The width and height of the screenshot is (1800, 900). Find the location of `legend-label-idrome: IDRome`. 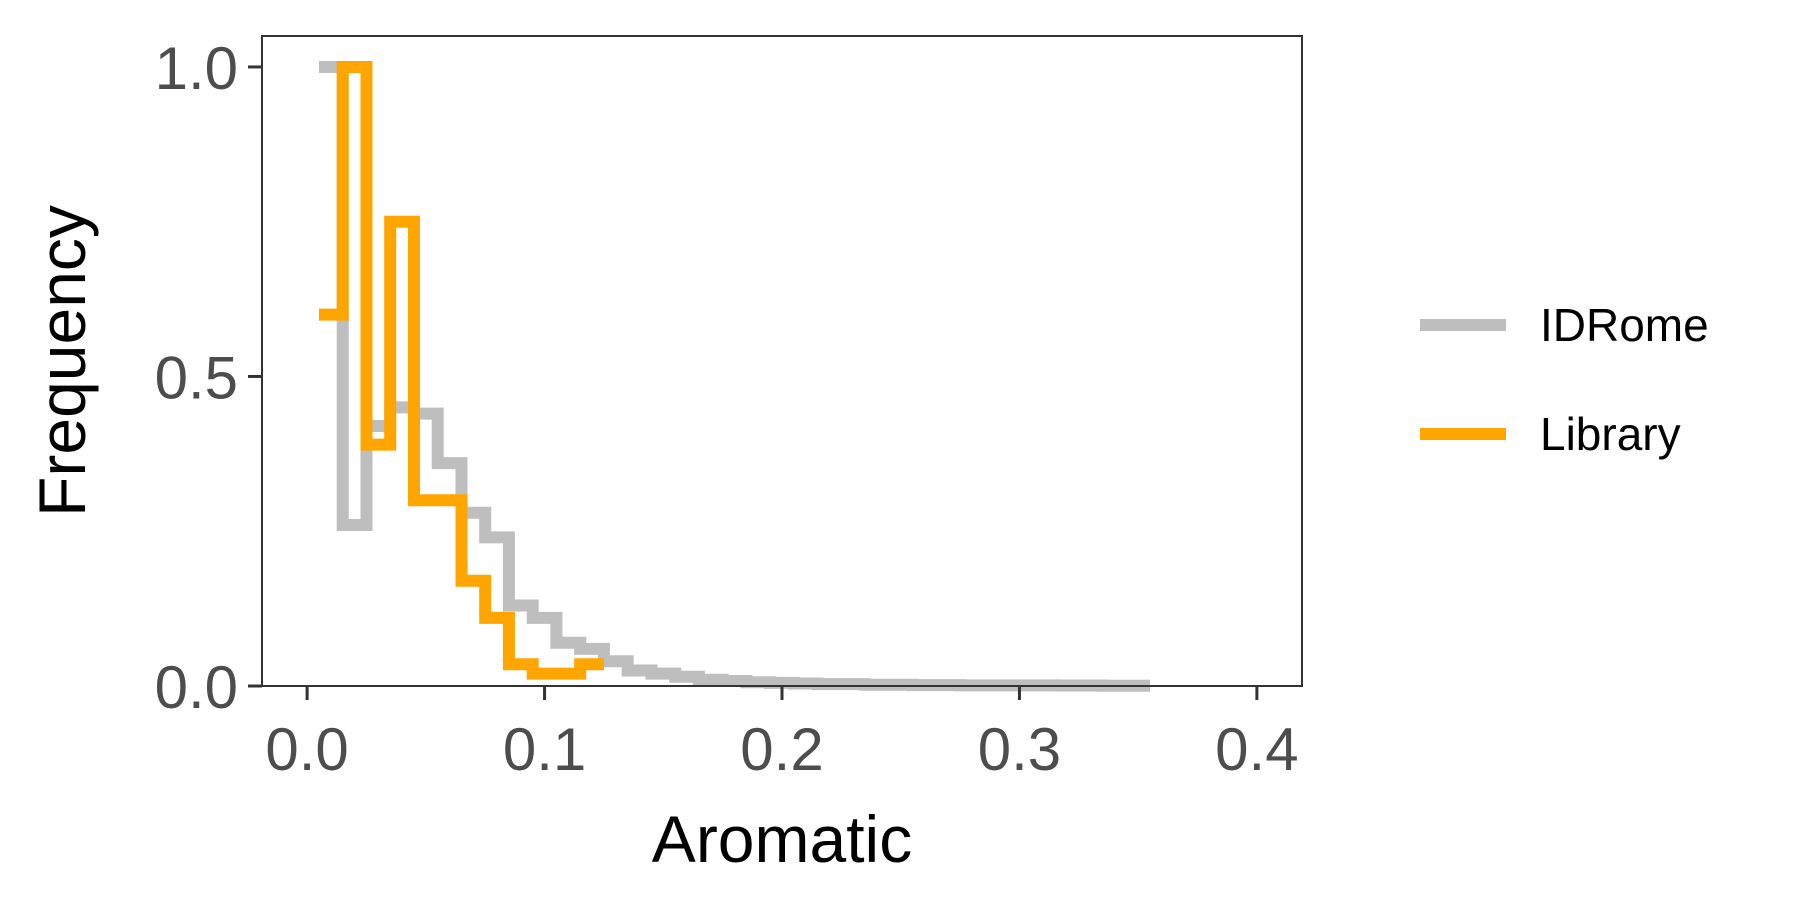

legend-label-idrome: IDRome is located at coordinates (1624, 325).